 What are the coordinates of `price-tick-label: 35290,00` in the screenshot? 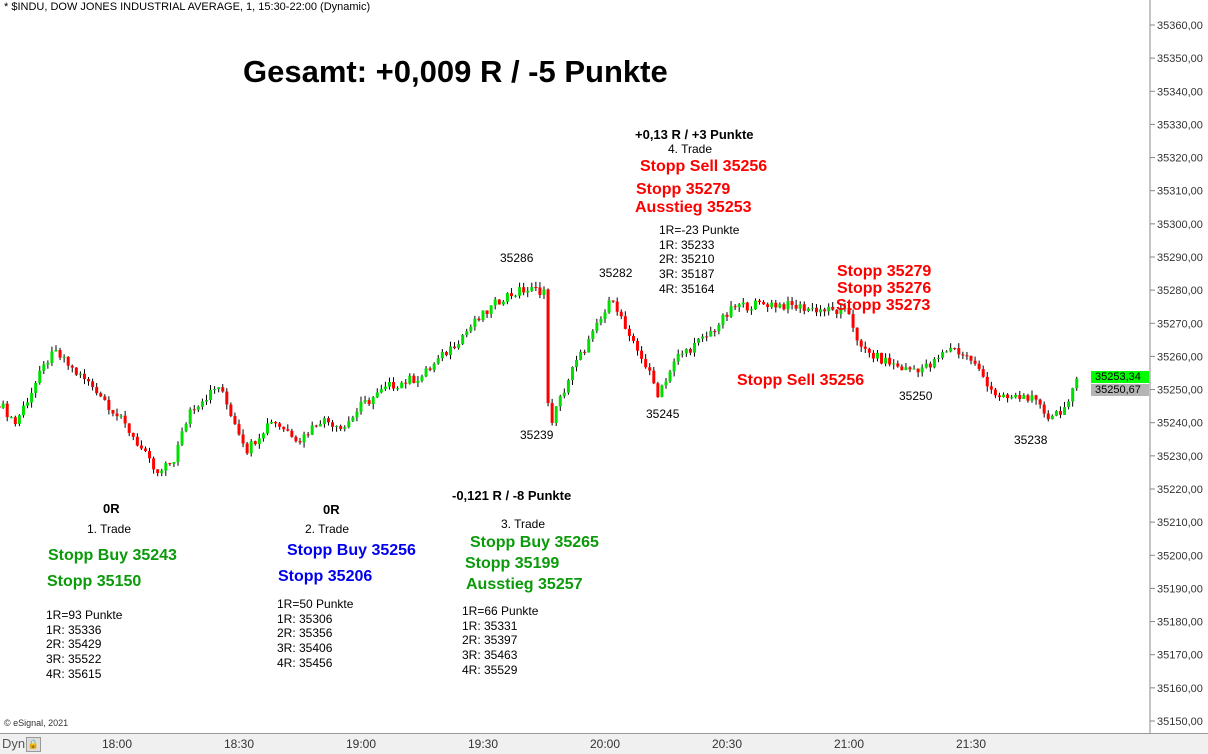 It's located at (1180, 258).